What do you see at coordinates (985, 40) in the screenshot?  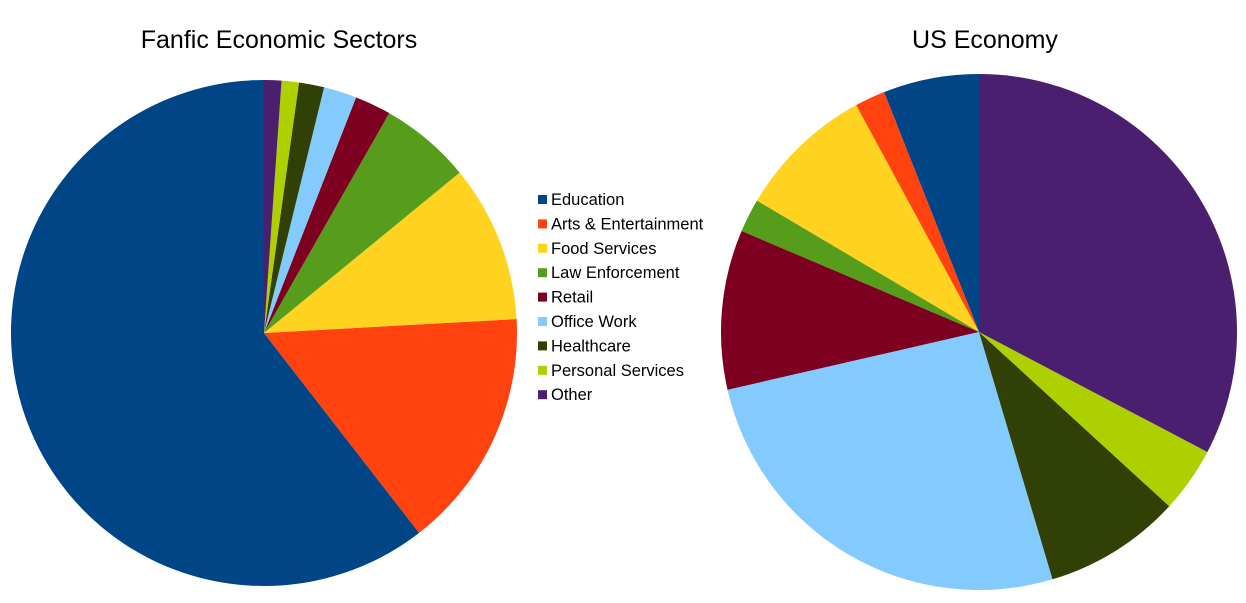 I see `right-chart-title: US Economy` at bounding box center [985, 40].